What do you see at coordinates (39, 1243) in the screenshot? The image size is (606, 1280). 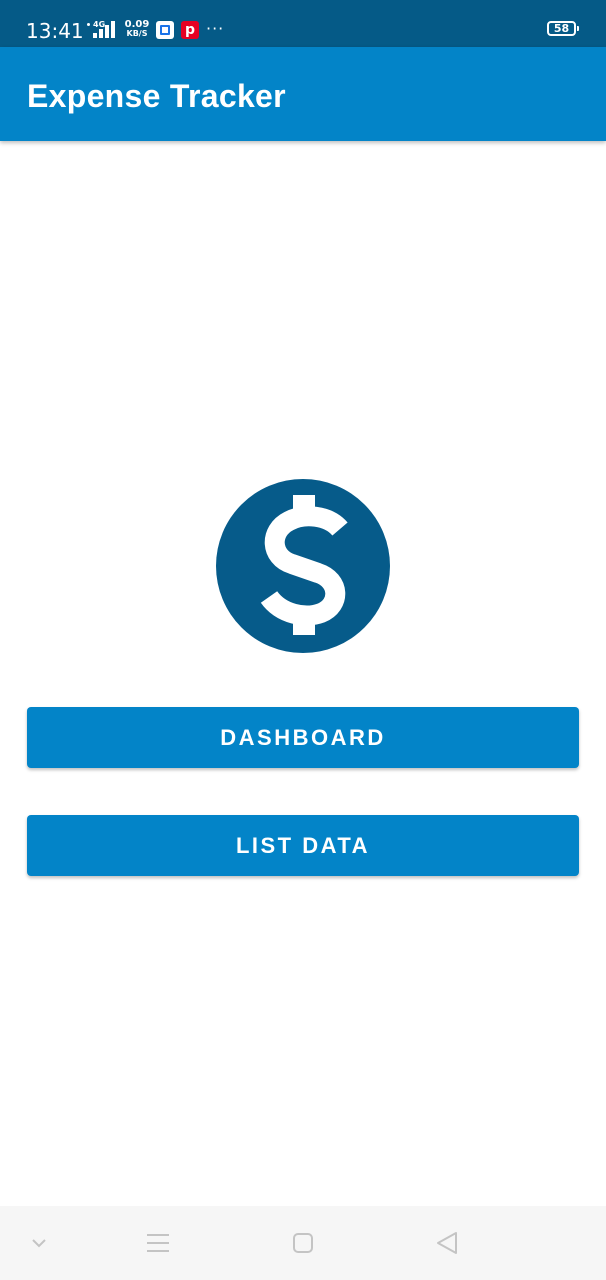 I see `chevron-down-icon` at bounding box center [39, 1243].